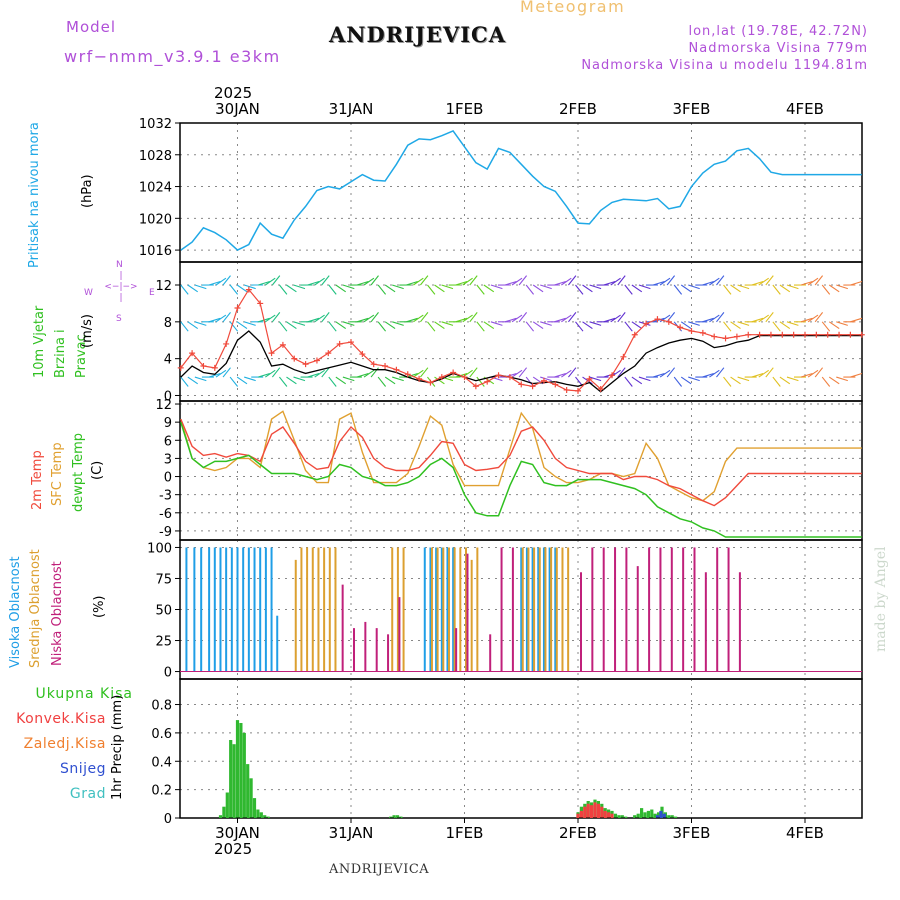 This screenshot has height=900, width=900. Describe the element at coordinates (159, 548) in the screenshot. I see `y-tick-label: 100` at that location.